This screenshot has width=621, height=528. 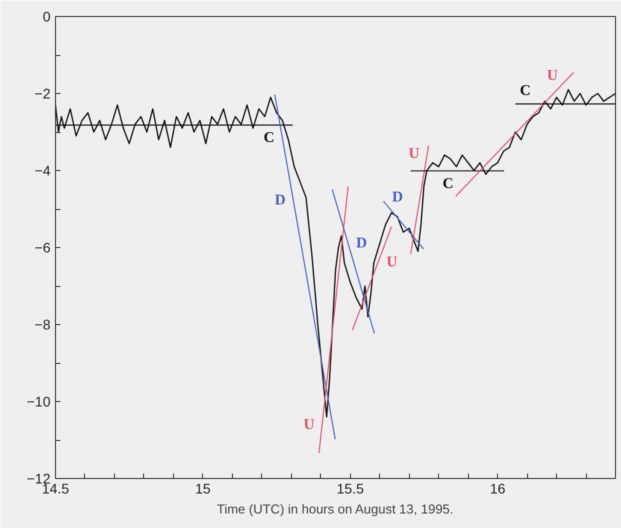 I want to click on y-tick-label: −2, so click(x=42, y=94).